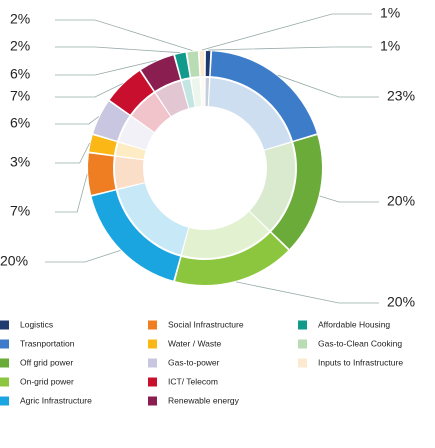 This screenshot has height=448, width=435. Describe the element at coordinates (36, 324) in the screenshot. I see `legend-label: Logistics` at that location.